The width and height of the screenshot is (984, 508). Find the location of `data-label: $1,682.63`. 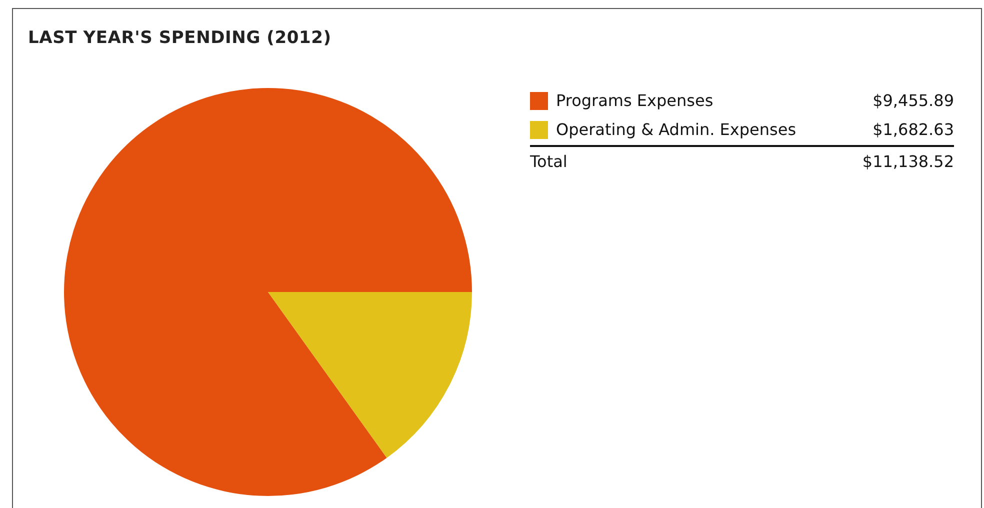

data-label: $1,682.63 is located at coordinates (913, 129).